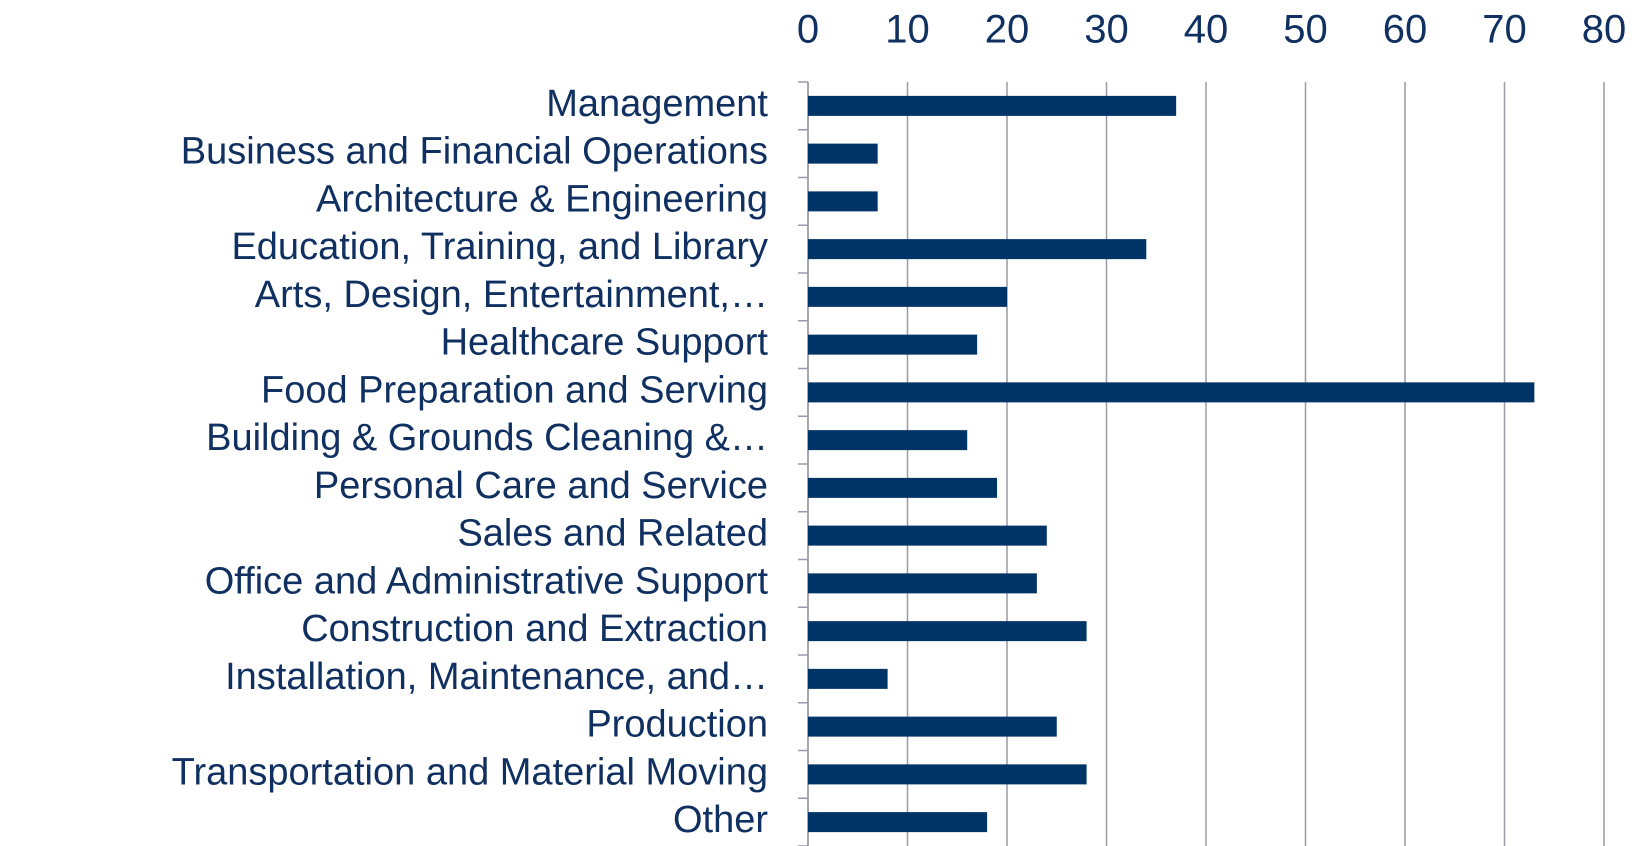  I want to click on y-tick-label: Architecture & Engineering, so click(542, 199).